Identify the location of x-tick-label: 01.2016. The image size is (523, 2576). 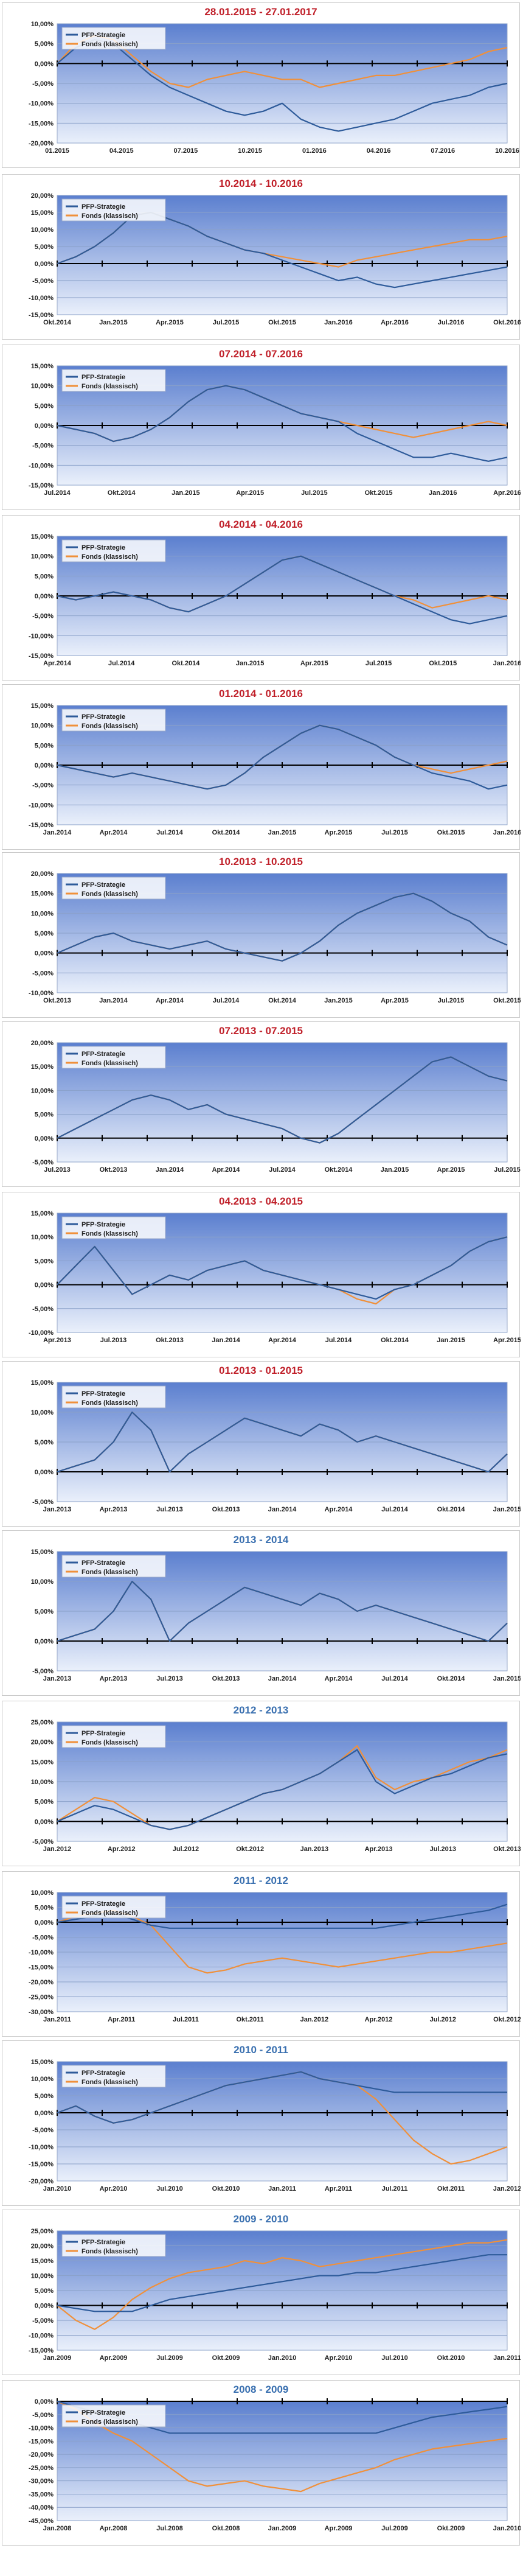
(314, 151).